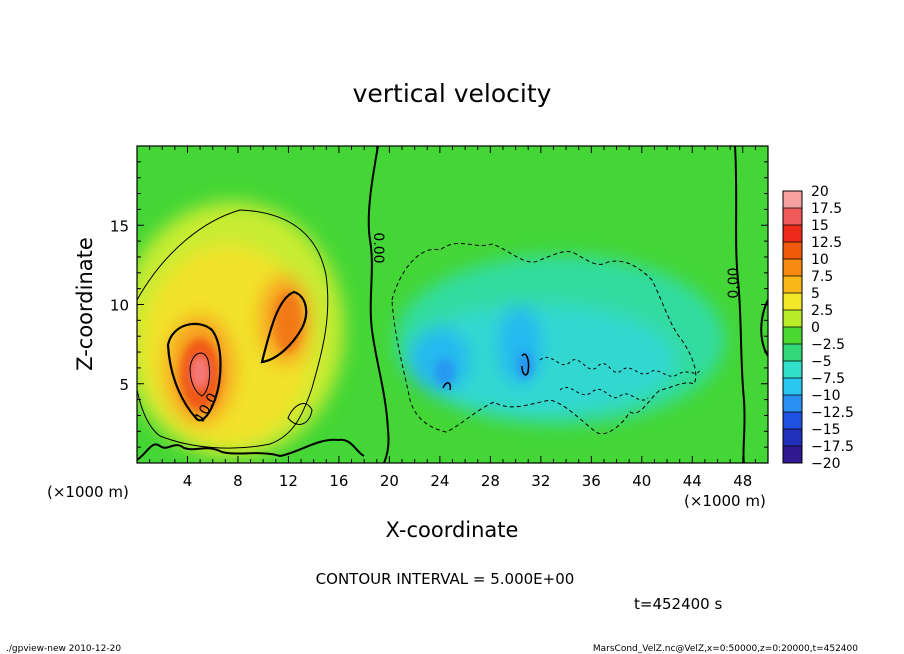  I want to click on colorbar-label: −7.5, so click(828, 379).